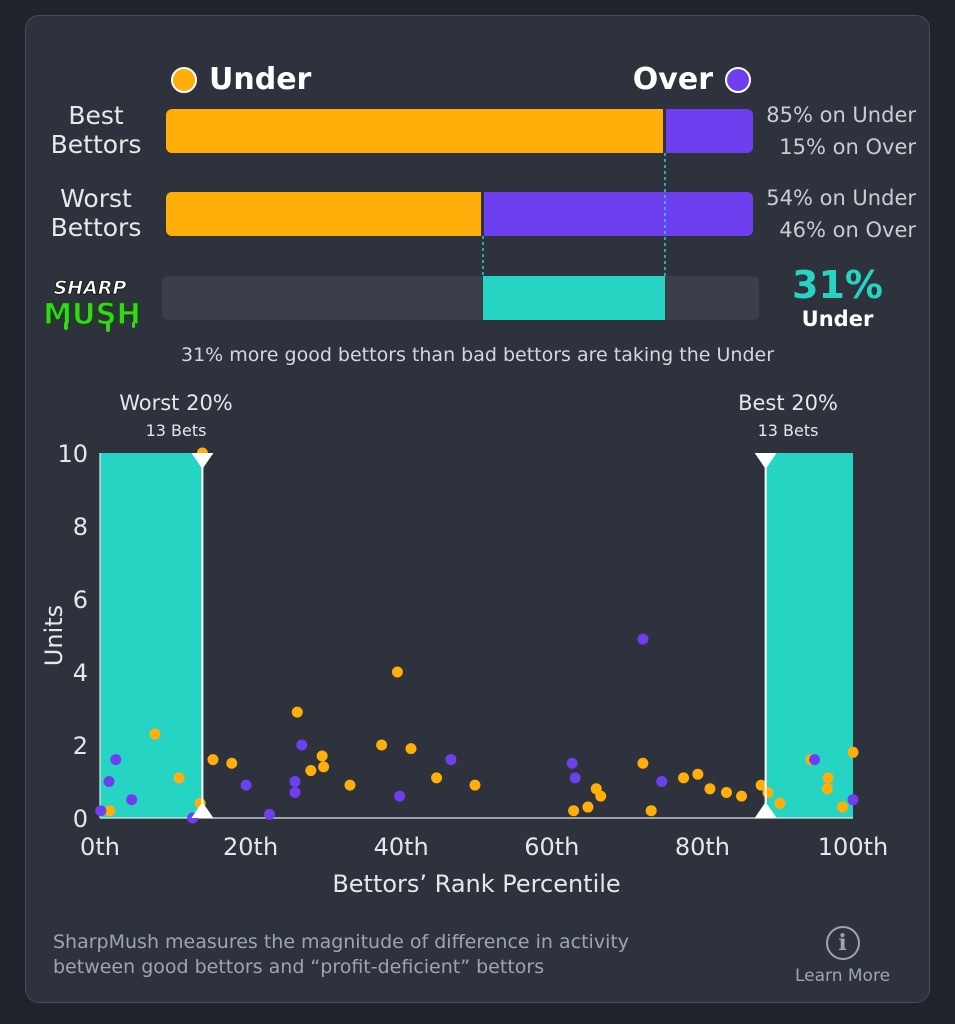 This screenshot has height=1024, width=955. I want to click on worst-cutoff-top-marker, so click(202, 461).